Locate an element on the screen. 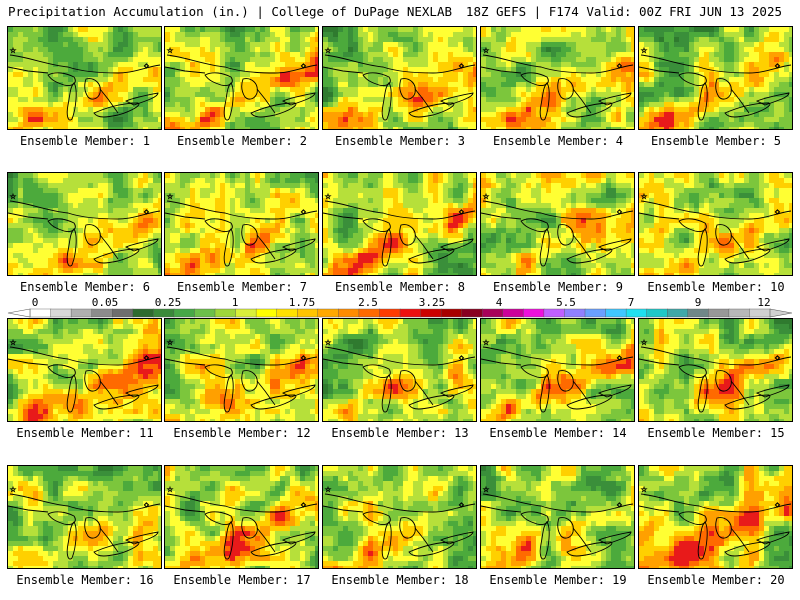 The height and width of the screenshot is (600, 800). colorbar-tick-label: 3.25 is located at coordinates (432, 302).